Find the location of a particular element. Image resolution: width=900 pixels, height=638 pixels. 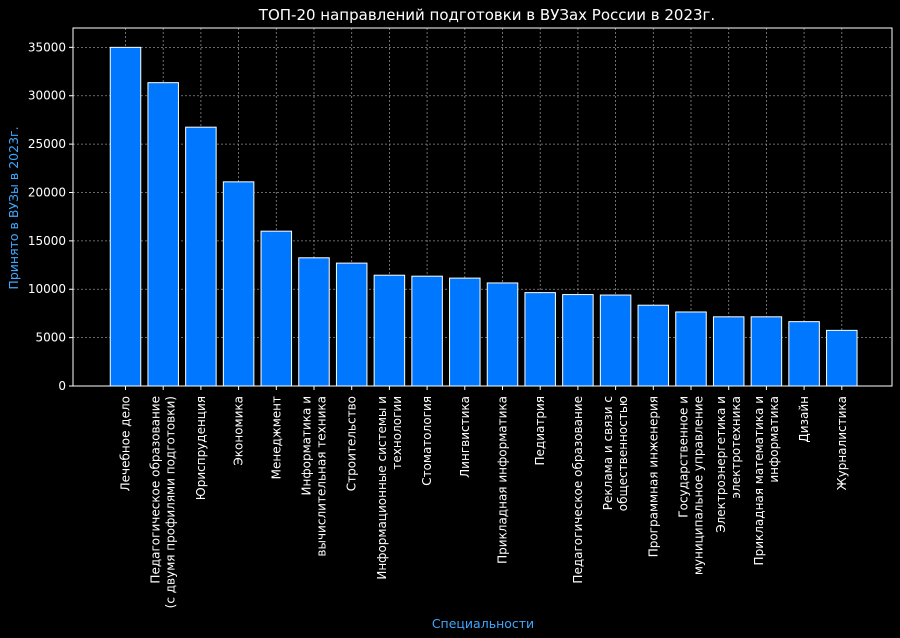

x-tick-label-line: (с двумя профилями подготовки) is located at coordinates (171, 502).